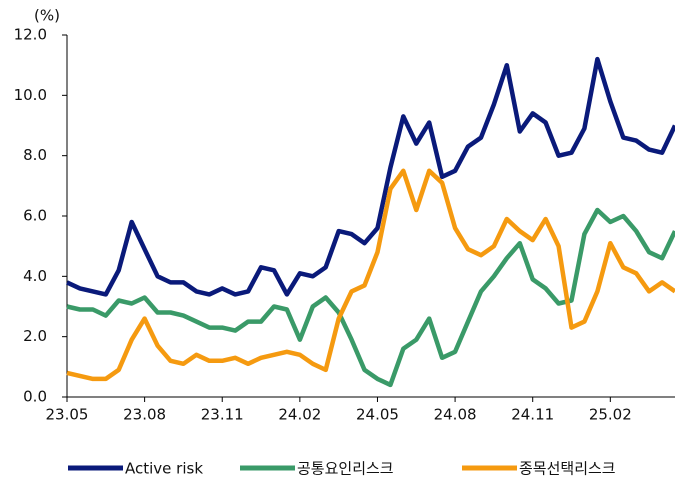 This screenshot has width=675, height=482. I want to click on y-tick-label: 4.0, so click(35, 276).